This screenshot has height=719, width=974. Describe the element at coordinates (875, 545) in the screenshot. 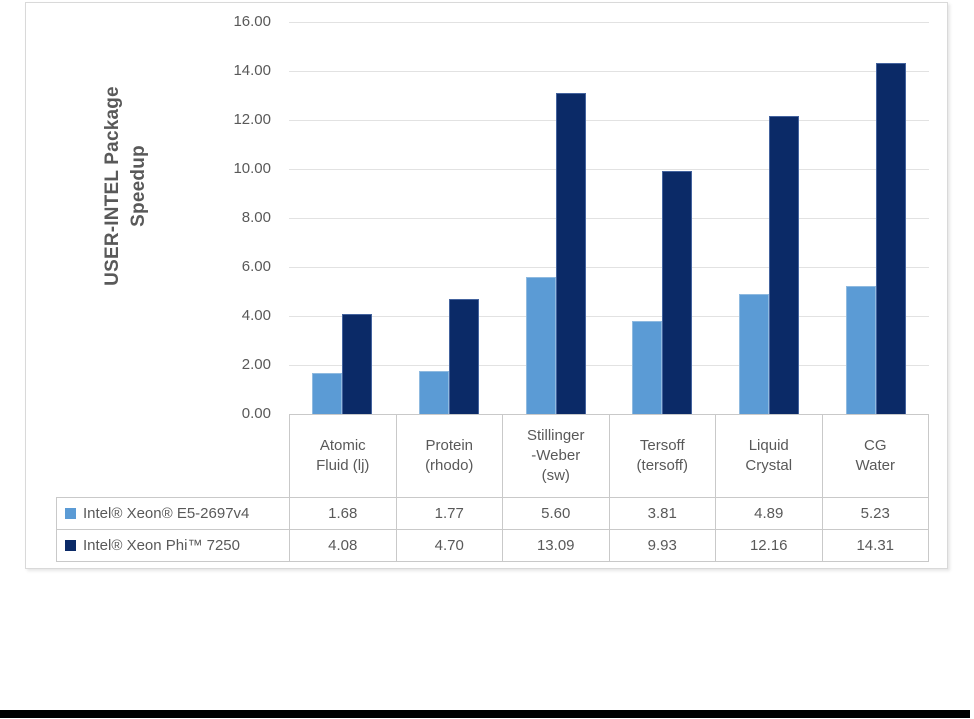

I see `value-cell: 14.31` at that location.